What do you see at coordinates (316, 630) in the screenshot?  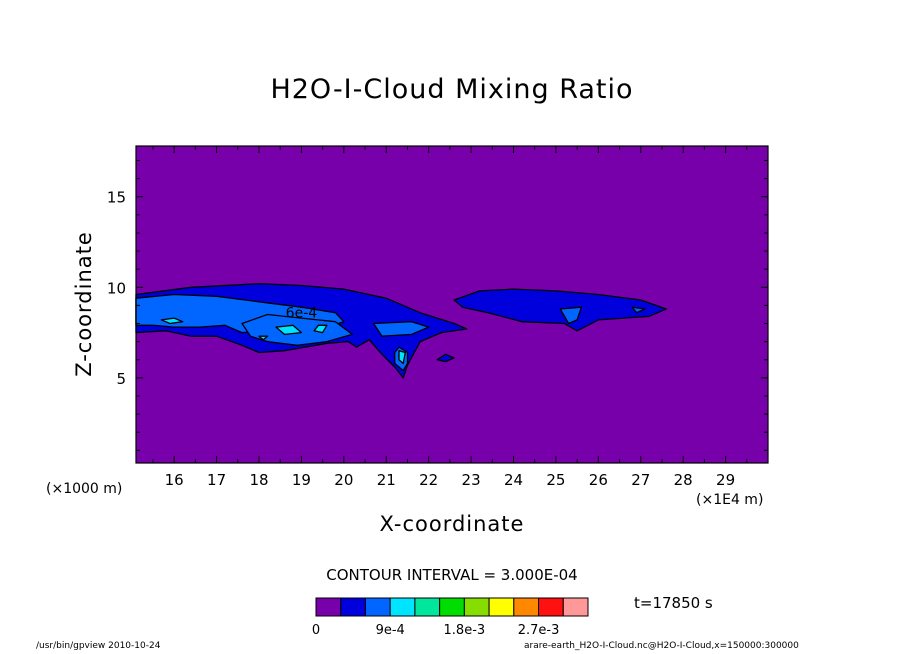 I see `colorbar-label: 0` at bounding box center [316, 630].